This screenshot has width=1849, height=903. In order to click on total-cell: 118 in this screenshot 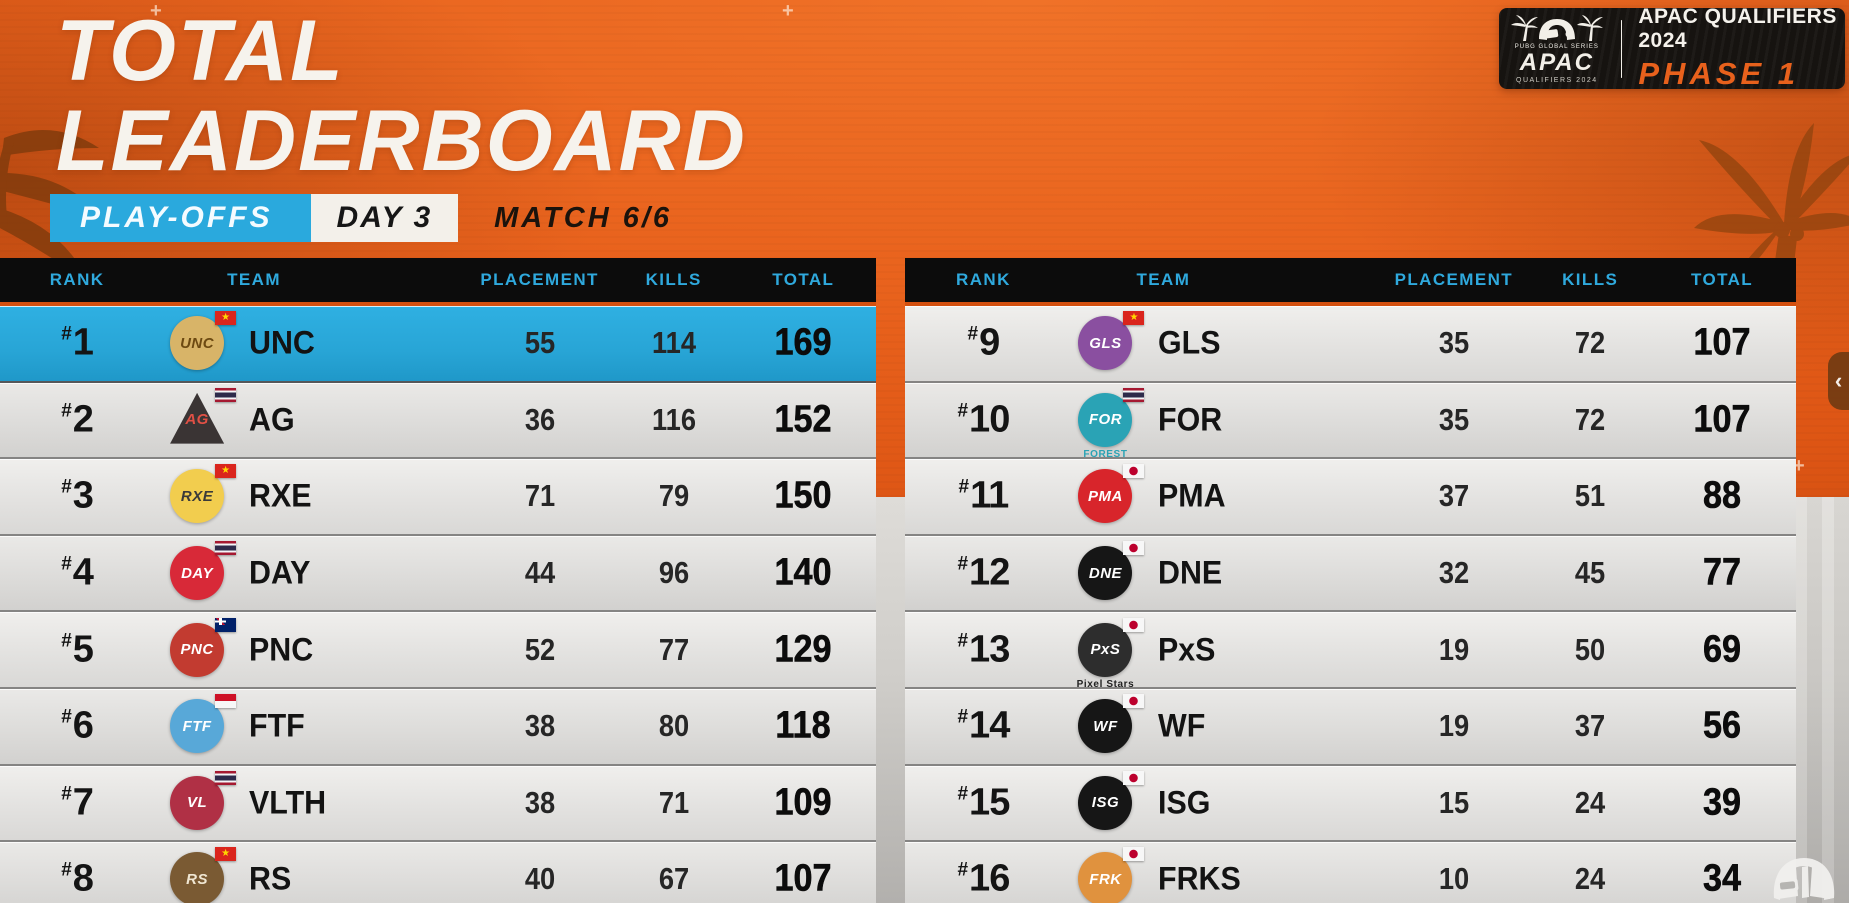, I will do `click(803, 725)`.